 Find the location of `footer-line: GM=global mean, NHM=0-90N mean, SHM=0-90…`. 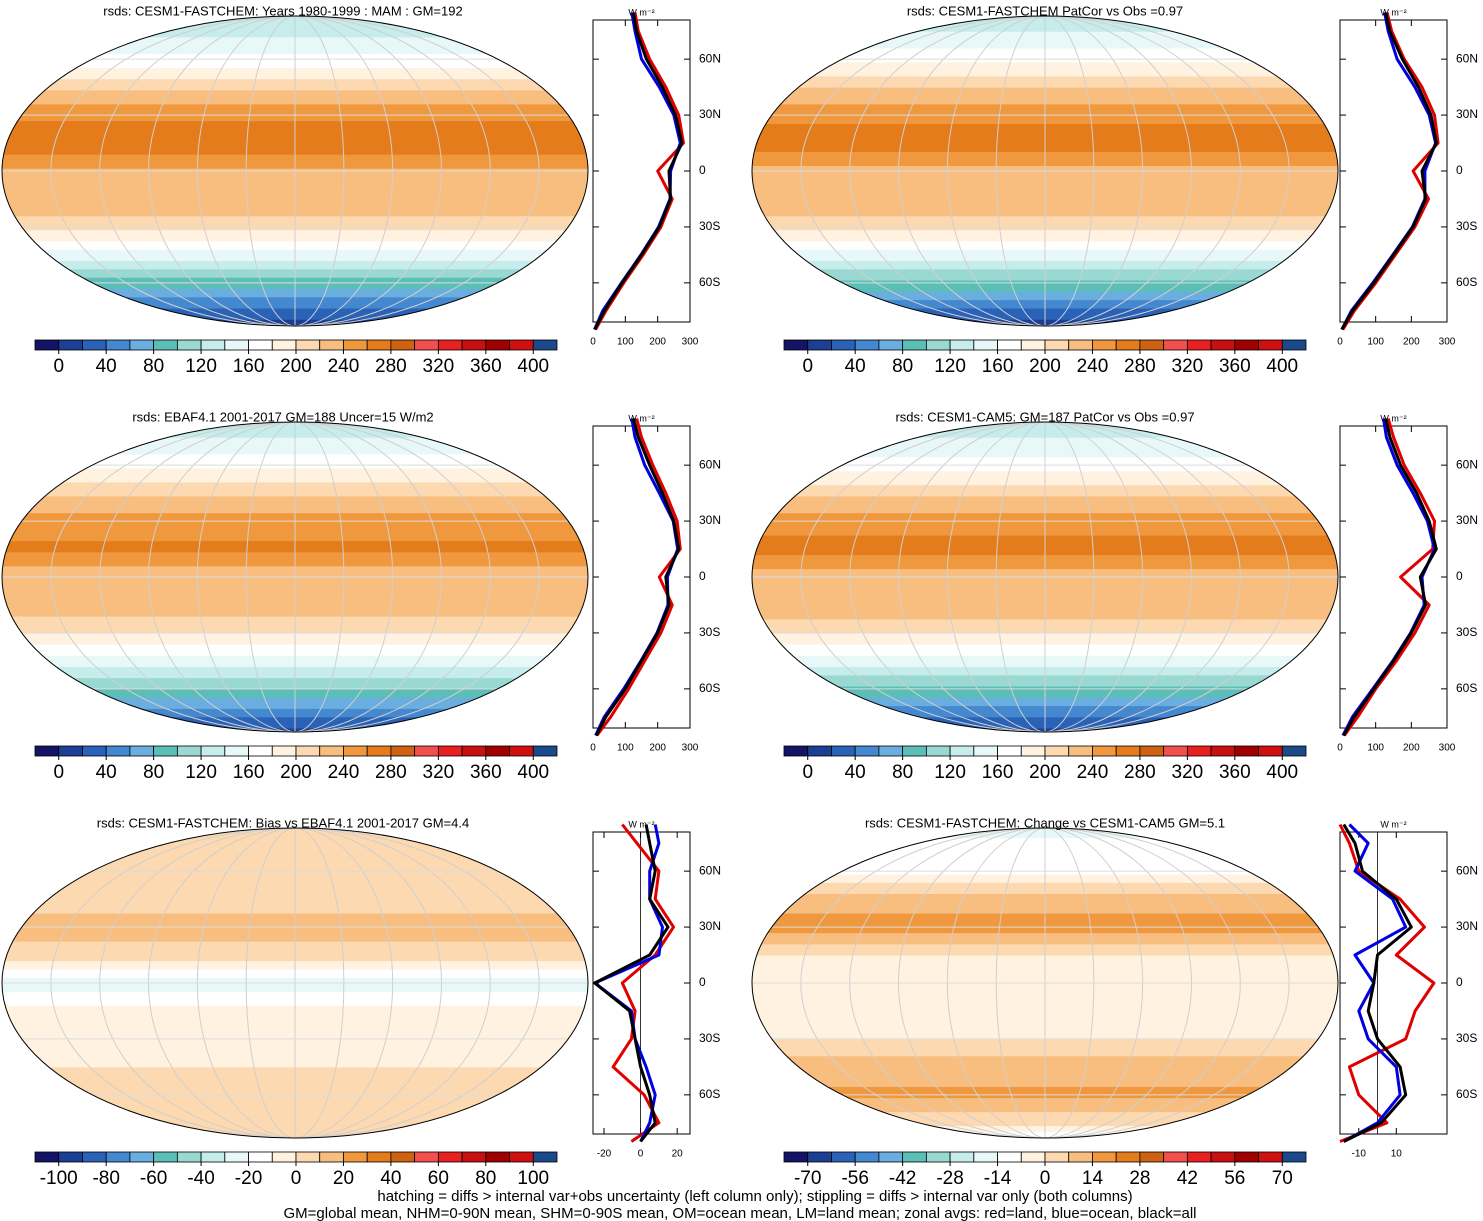

footer-line: GM=global mean, NHM=0-90N mean, SHM=0-90… is located at coordinates (739, 1213).